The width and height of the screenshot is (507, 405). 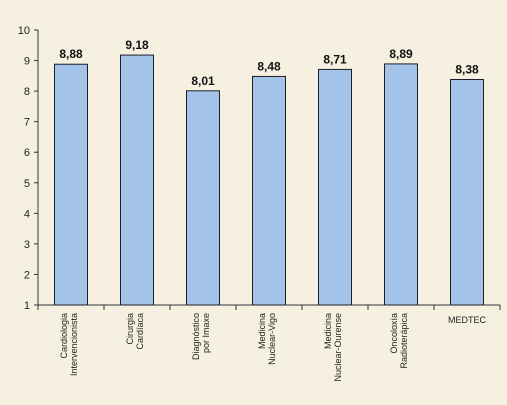 What do you see at coordinates (203, 81) in the screenshot?
I see `data-label: 8,01` at bounding box center [203, 81].